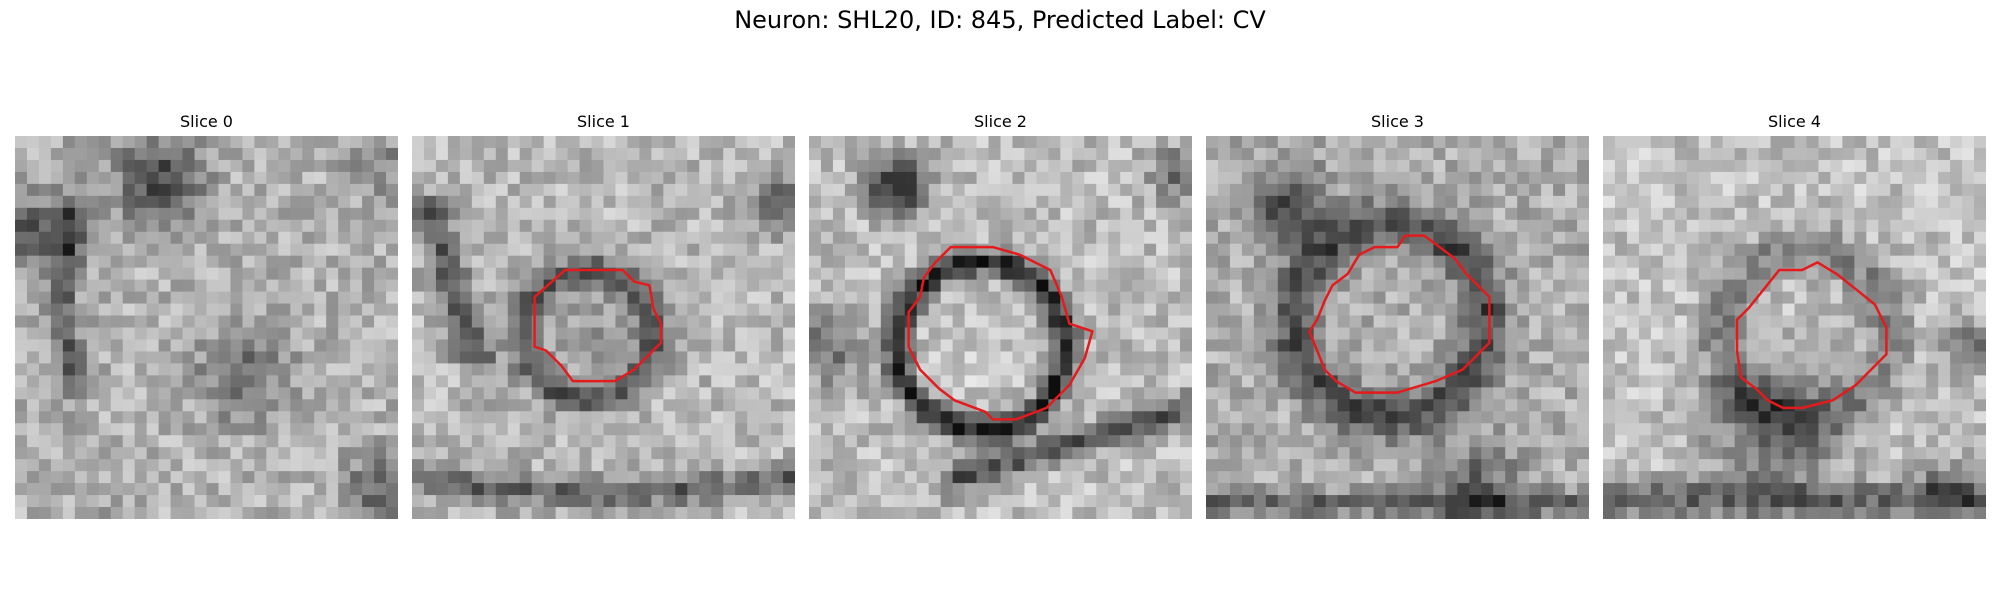  I want to click on slice-title-0: Slice 0, so click(206, 121).